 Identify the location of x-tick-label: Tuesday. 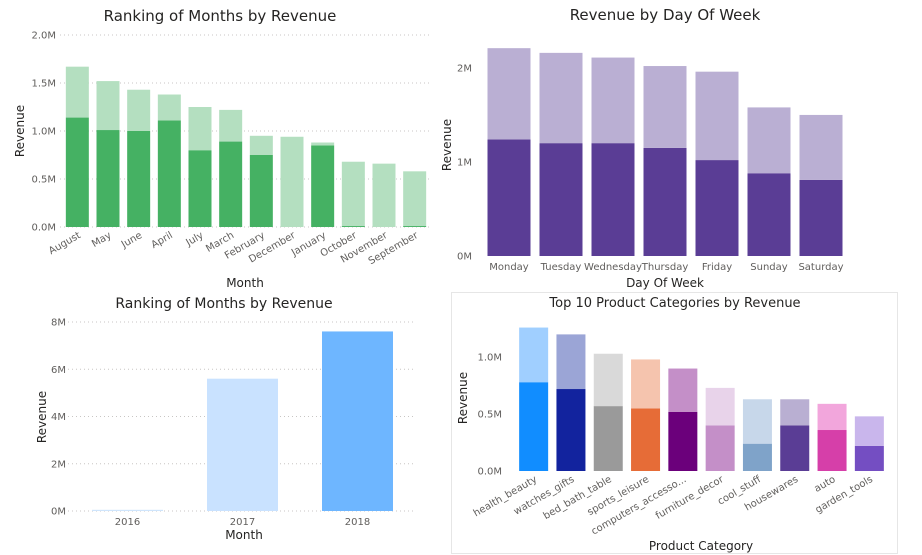
(561, 267).